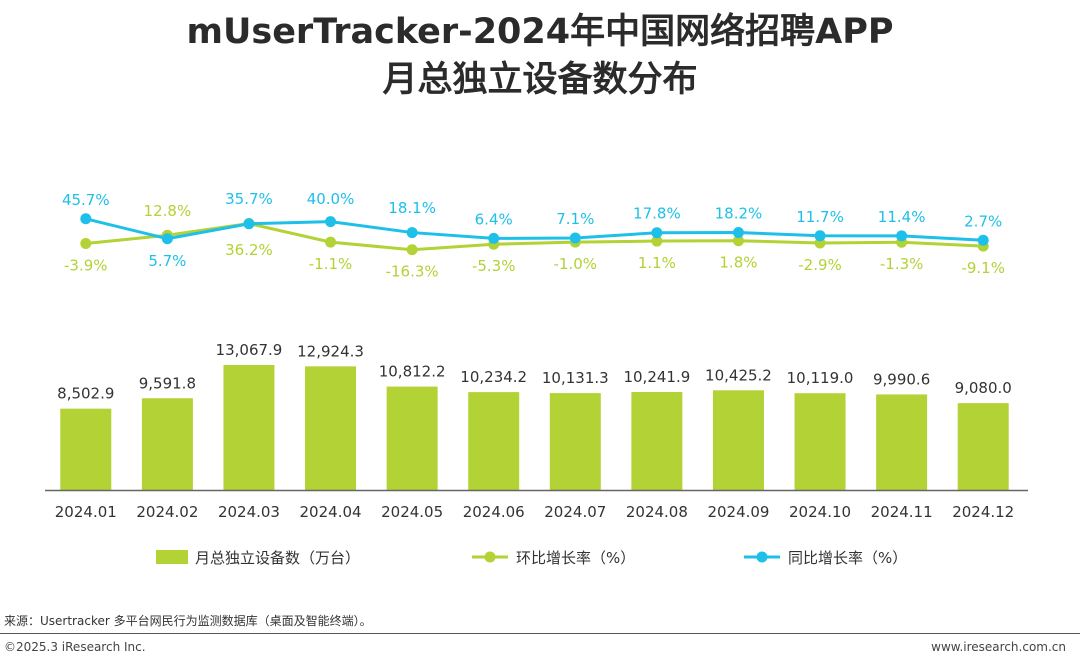 Image resolution: width=1080 pixels, height=657 pixels. What do you see at coordinates (902, 512) in the screenshot?
I see `x-tick-label: 2024.11` at bounding box center [902, 512].